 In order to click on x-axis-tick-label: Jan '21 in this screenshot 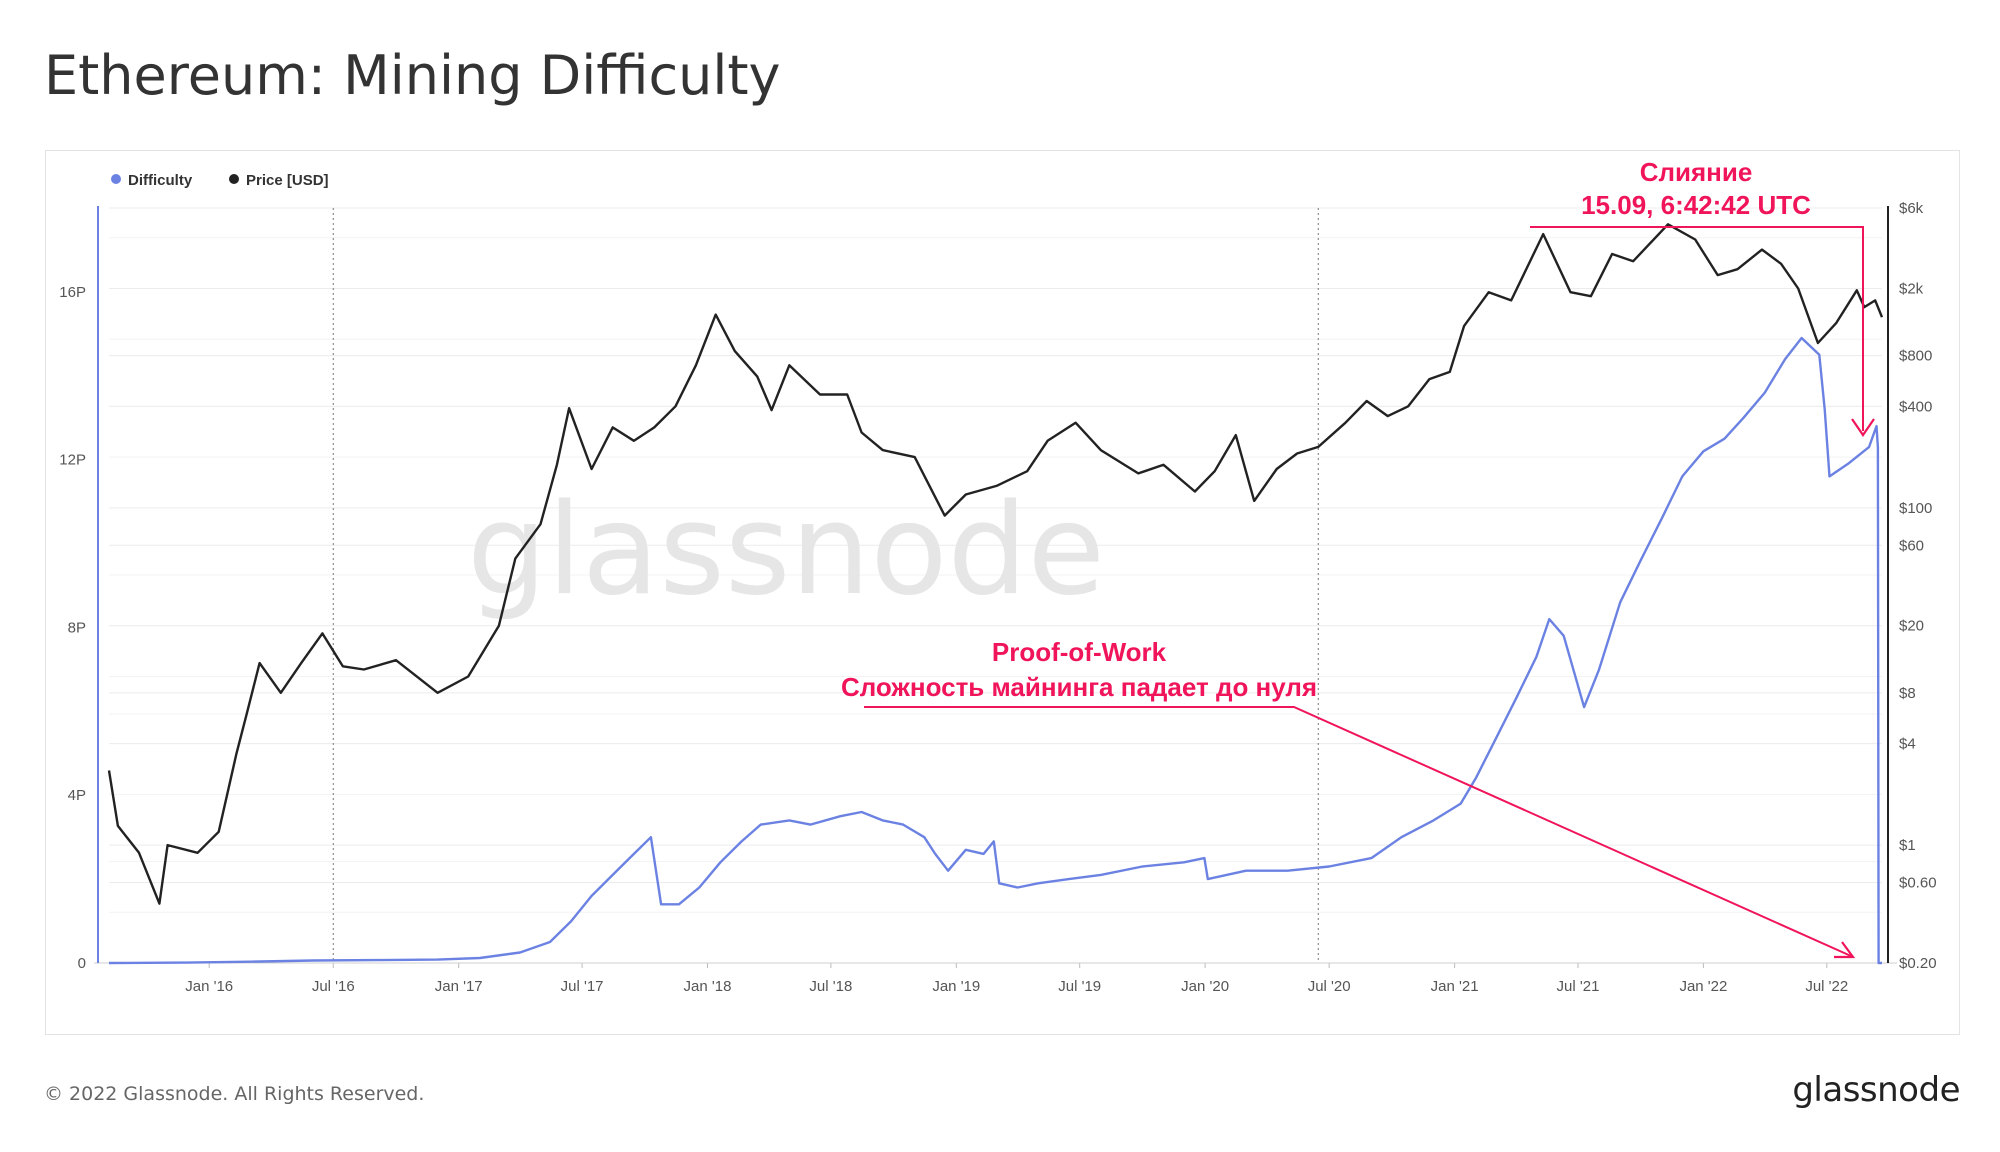, I will do `click(1455, 986)`.